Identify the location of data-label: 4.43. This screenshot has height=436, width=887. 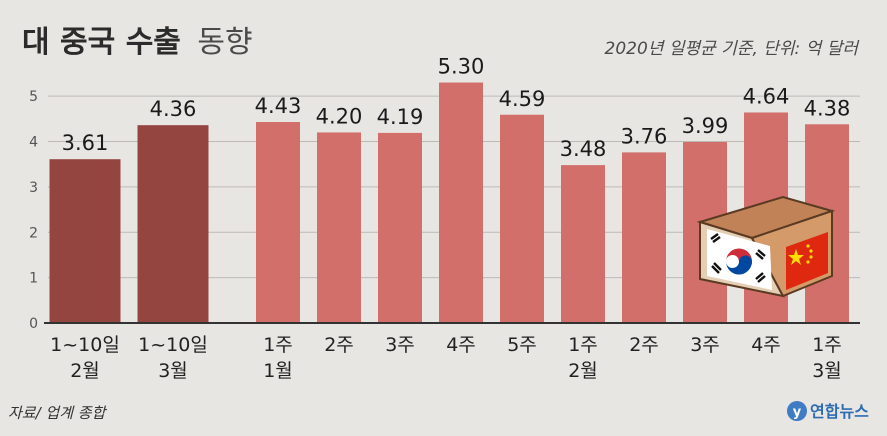
(278, 106).